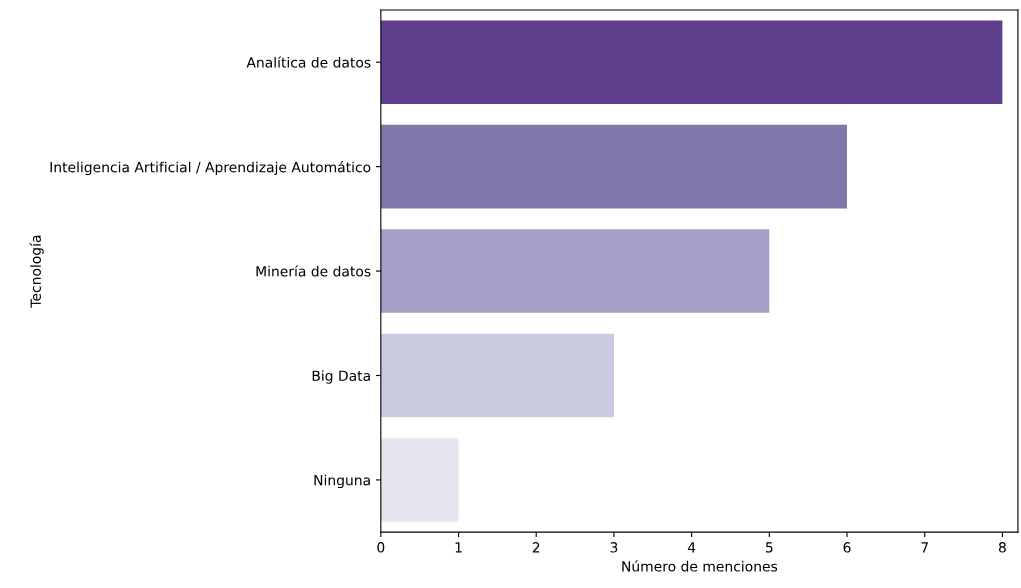 The height and width of the screenshot is (588, 1021). Describe the element at coordinates (342, 481) in the screenshot. I see `y-tick-label: Ninguna` at that location.